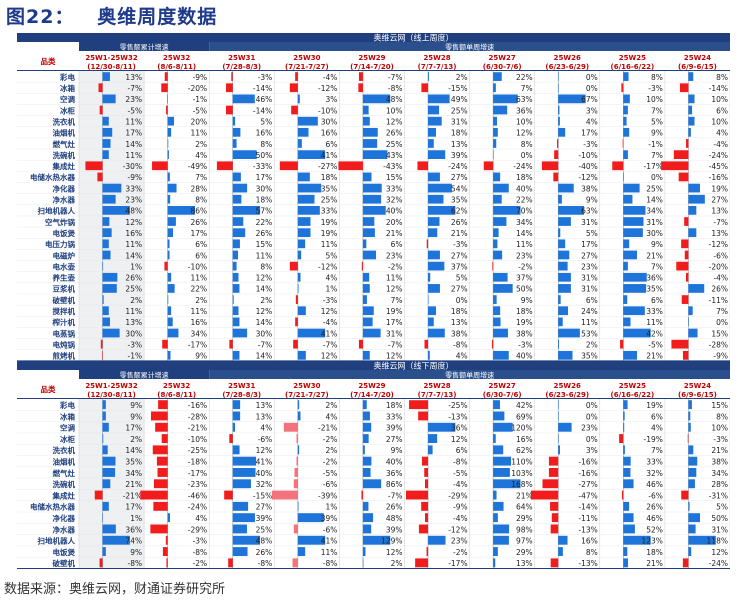 The image size is (748, 600). Describe the element at coordinates (589, 311) in the screenshot. I see `value-label: 24%` at that location.